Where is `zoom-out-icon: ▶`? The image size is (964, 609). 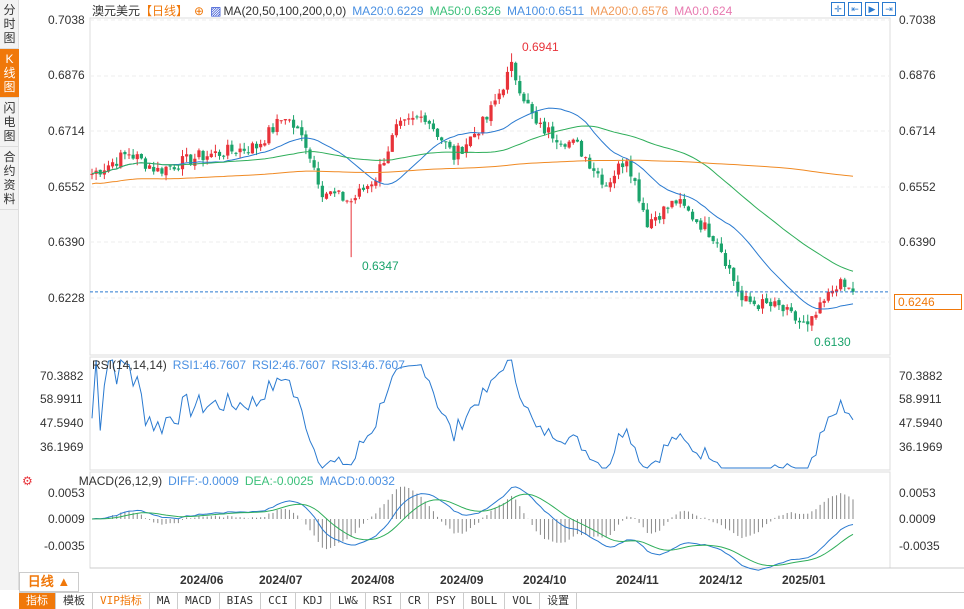 zoom-out-icon: ▶ is located at coordinates (872, 9).